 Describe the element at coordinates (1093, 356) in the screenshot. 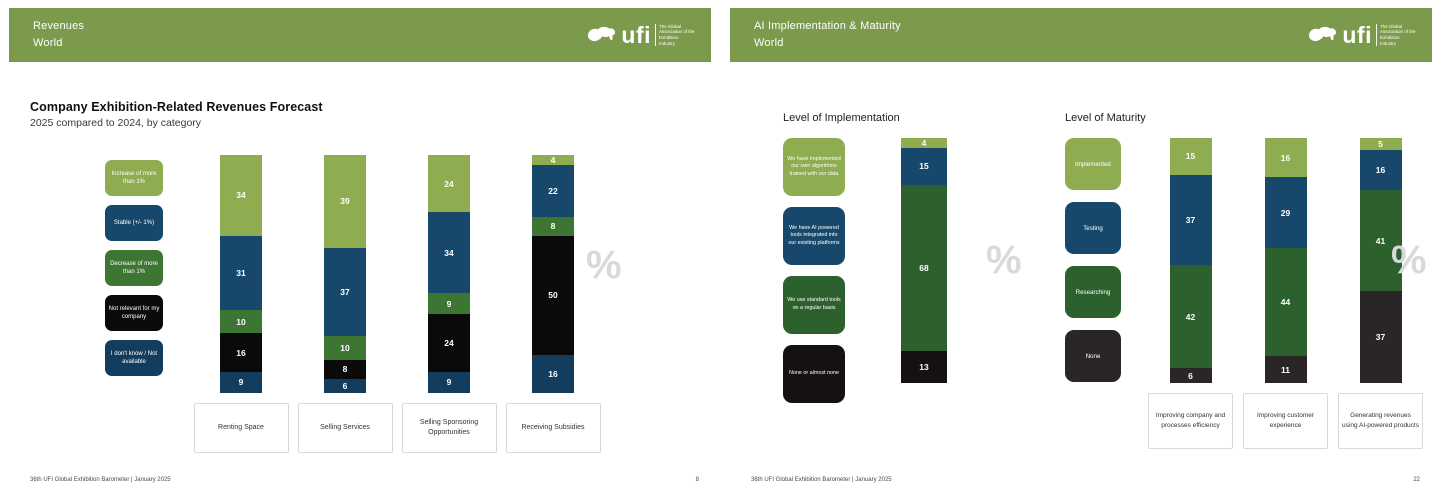

I see `legend-item: None` at that location.